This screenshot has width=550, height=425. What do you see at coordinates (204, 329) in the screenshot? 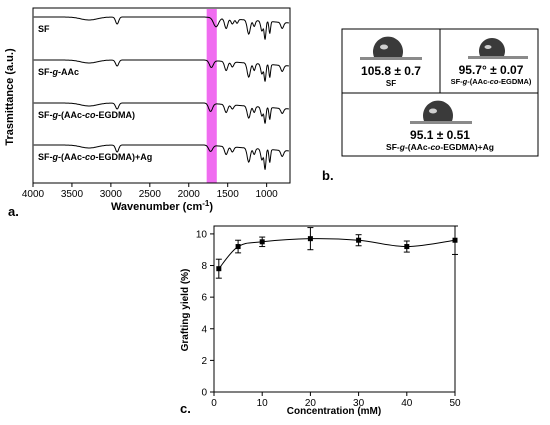
I see `grafting-y-tick-label: 4` at bounding box center [204, 329].